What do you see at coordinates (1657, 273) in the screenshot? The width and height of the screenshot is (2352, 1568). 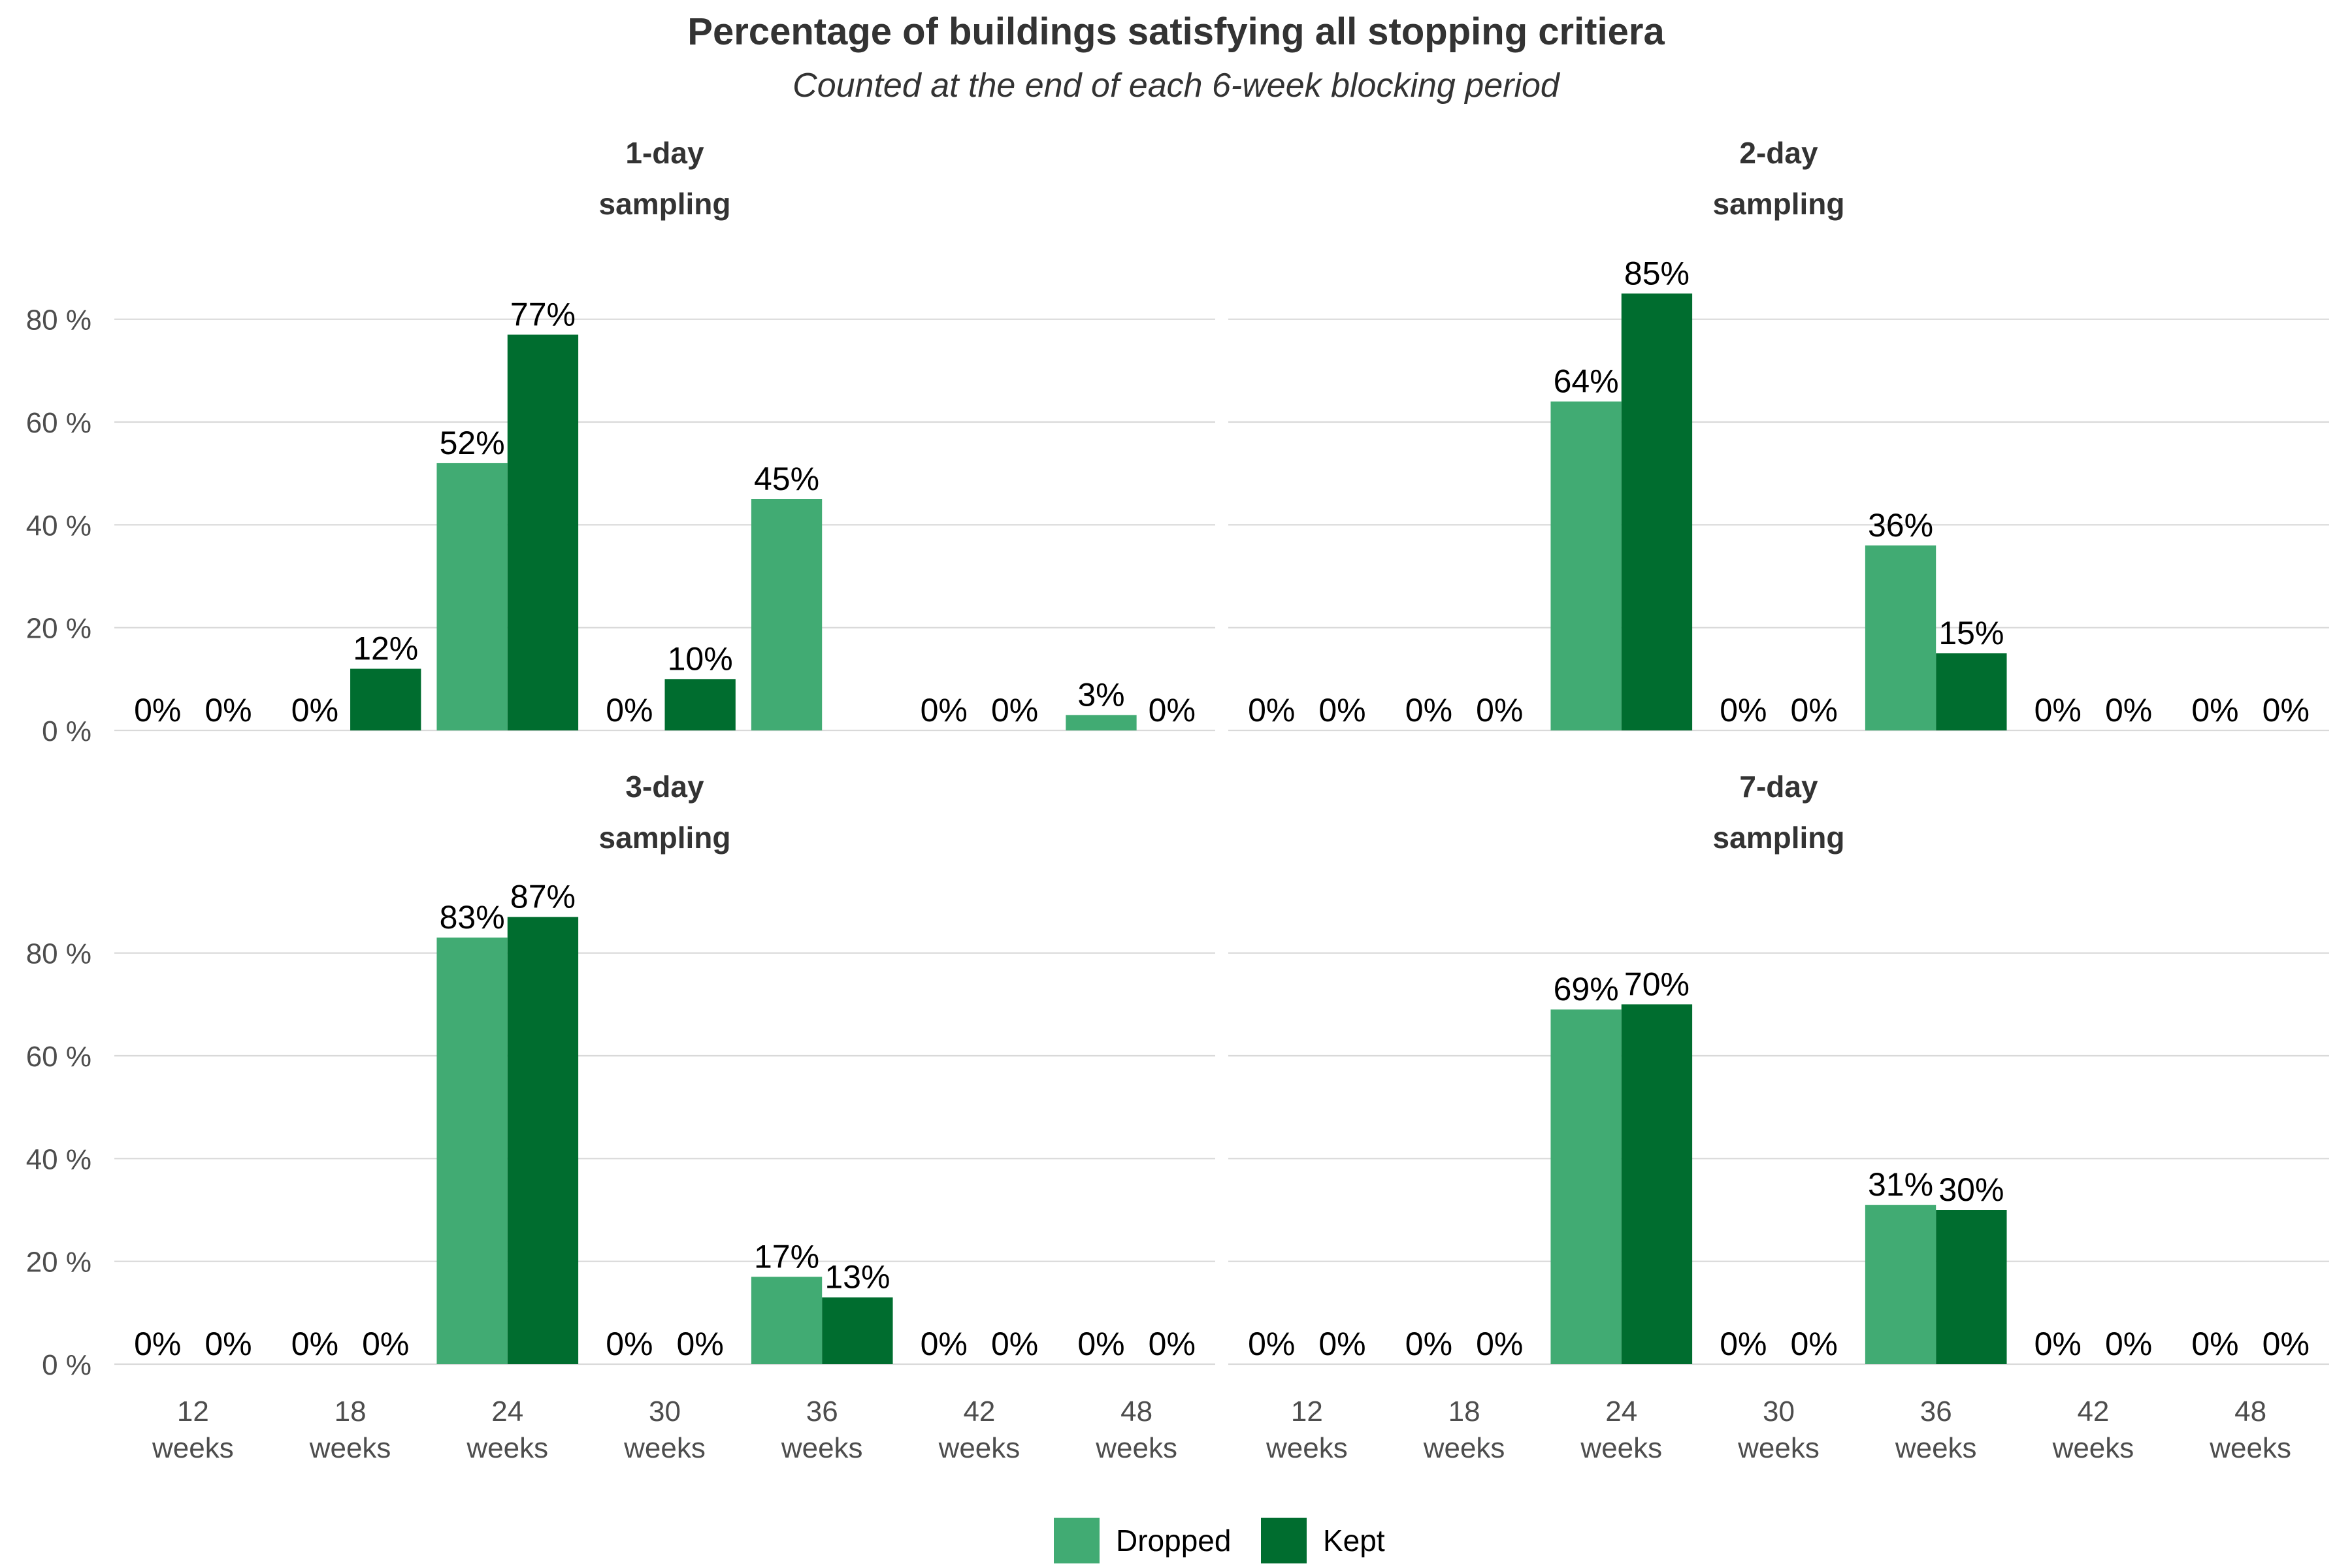 I see `data-label: 85%` at bounding box center [1657, 273].